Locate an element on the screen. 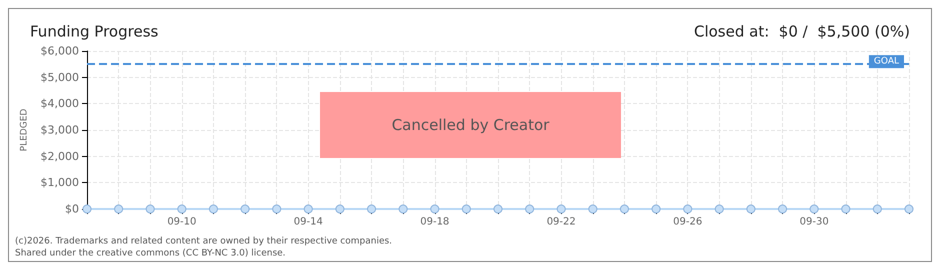  x-tick-label: 09-18 is located at coordinates (435, 222).